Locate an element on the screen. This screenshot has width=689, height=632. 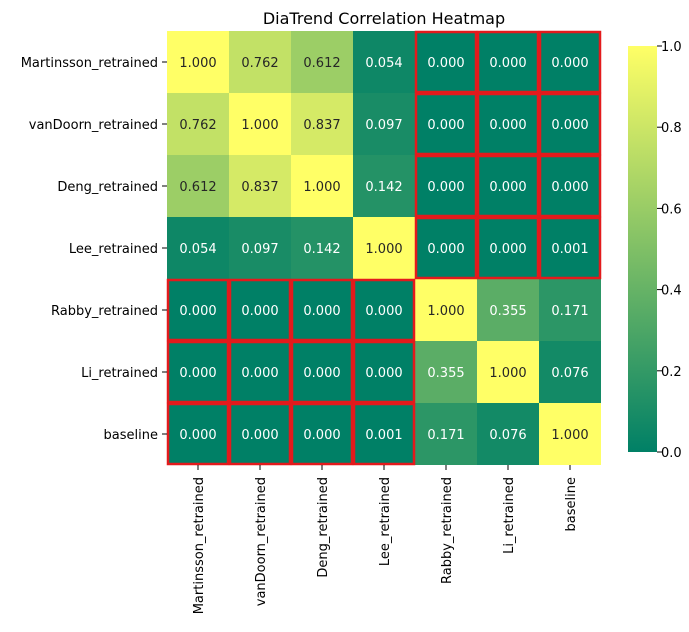
colorbar-tick-label: 0.0 is located at coordinates (671, 453).